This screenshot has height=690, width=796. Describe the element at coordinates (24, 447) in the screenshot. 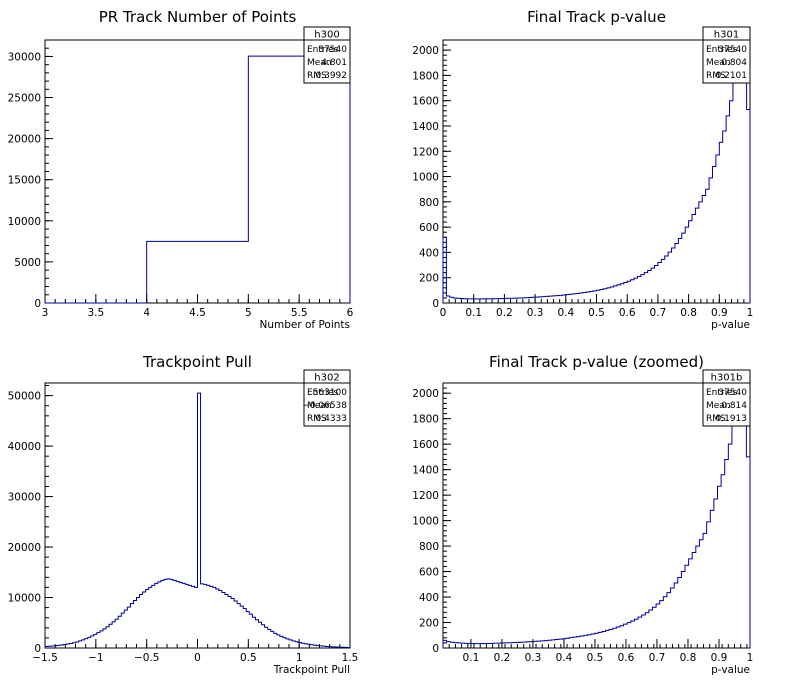

I see `y-tick-label: 40000` at that location.